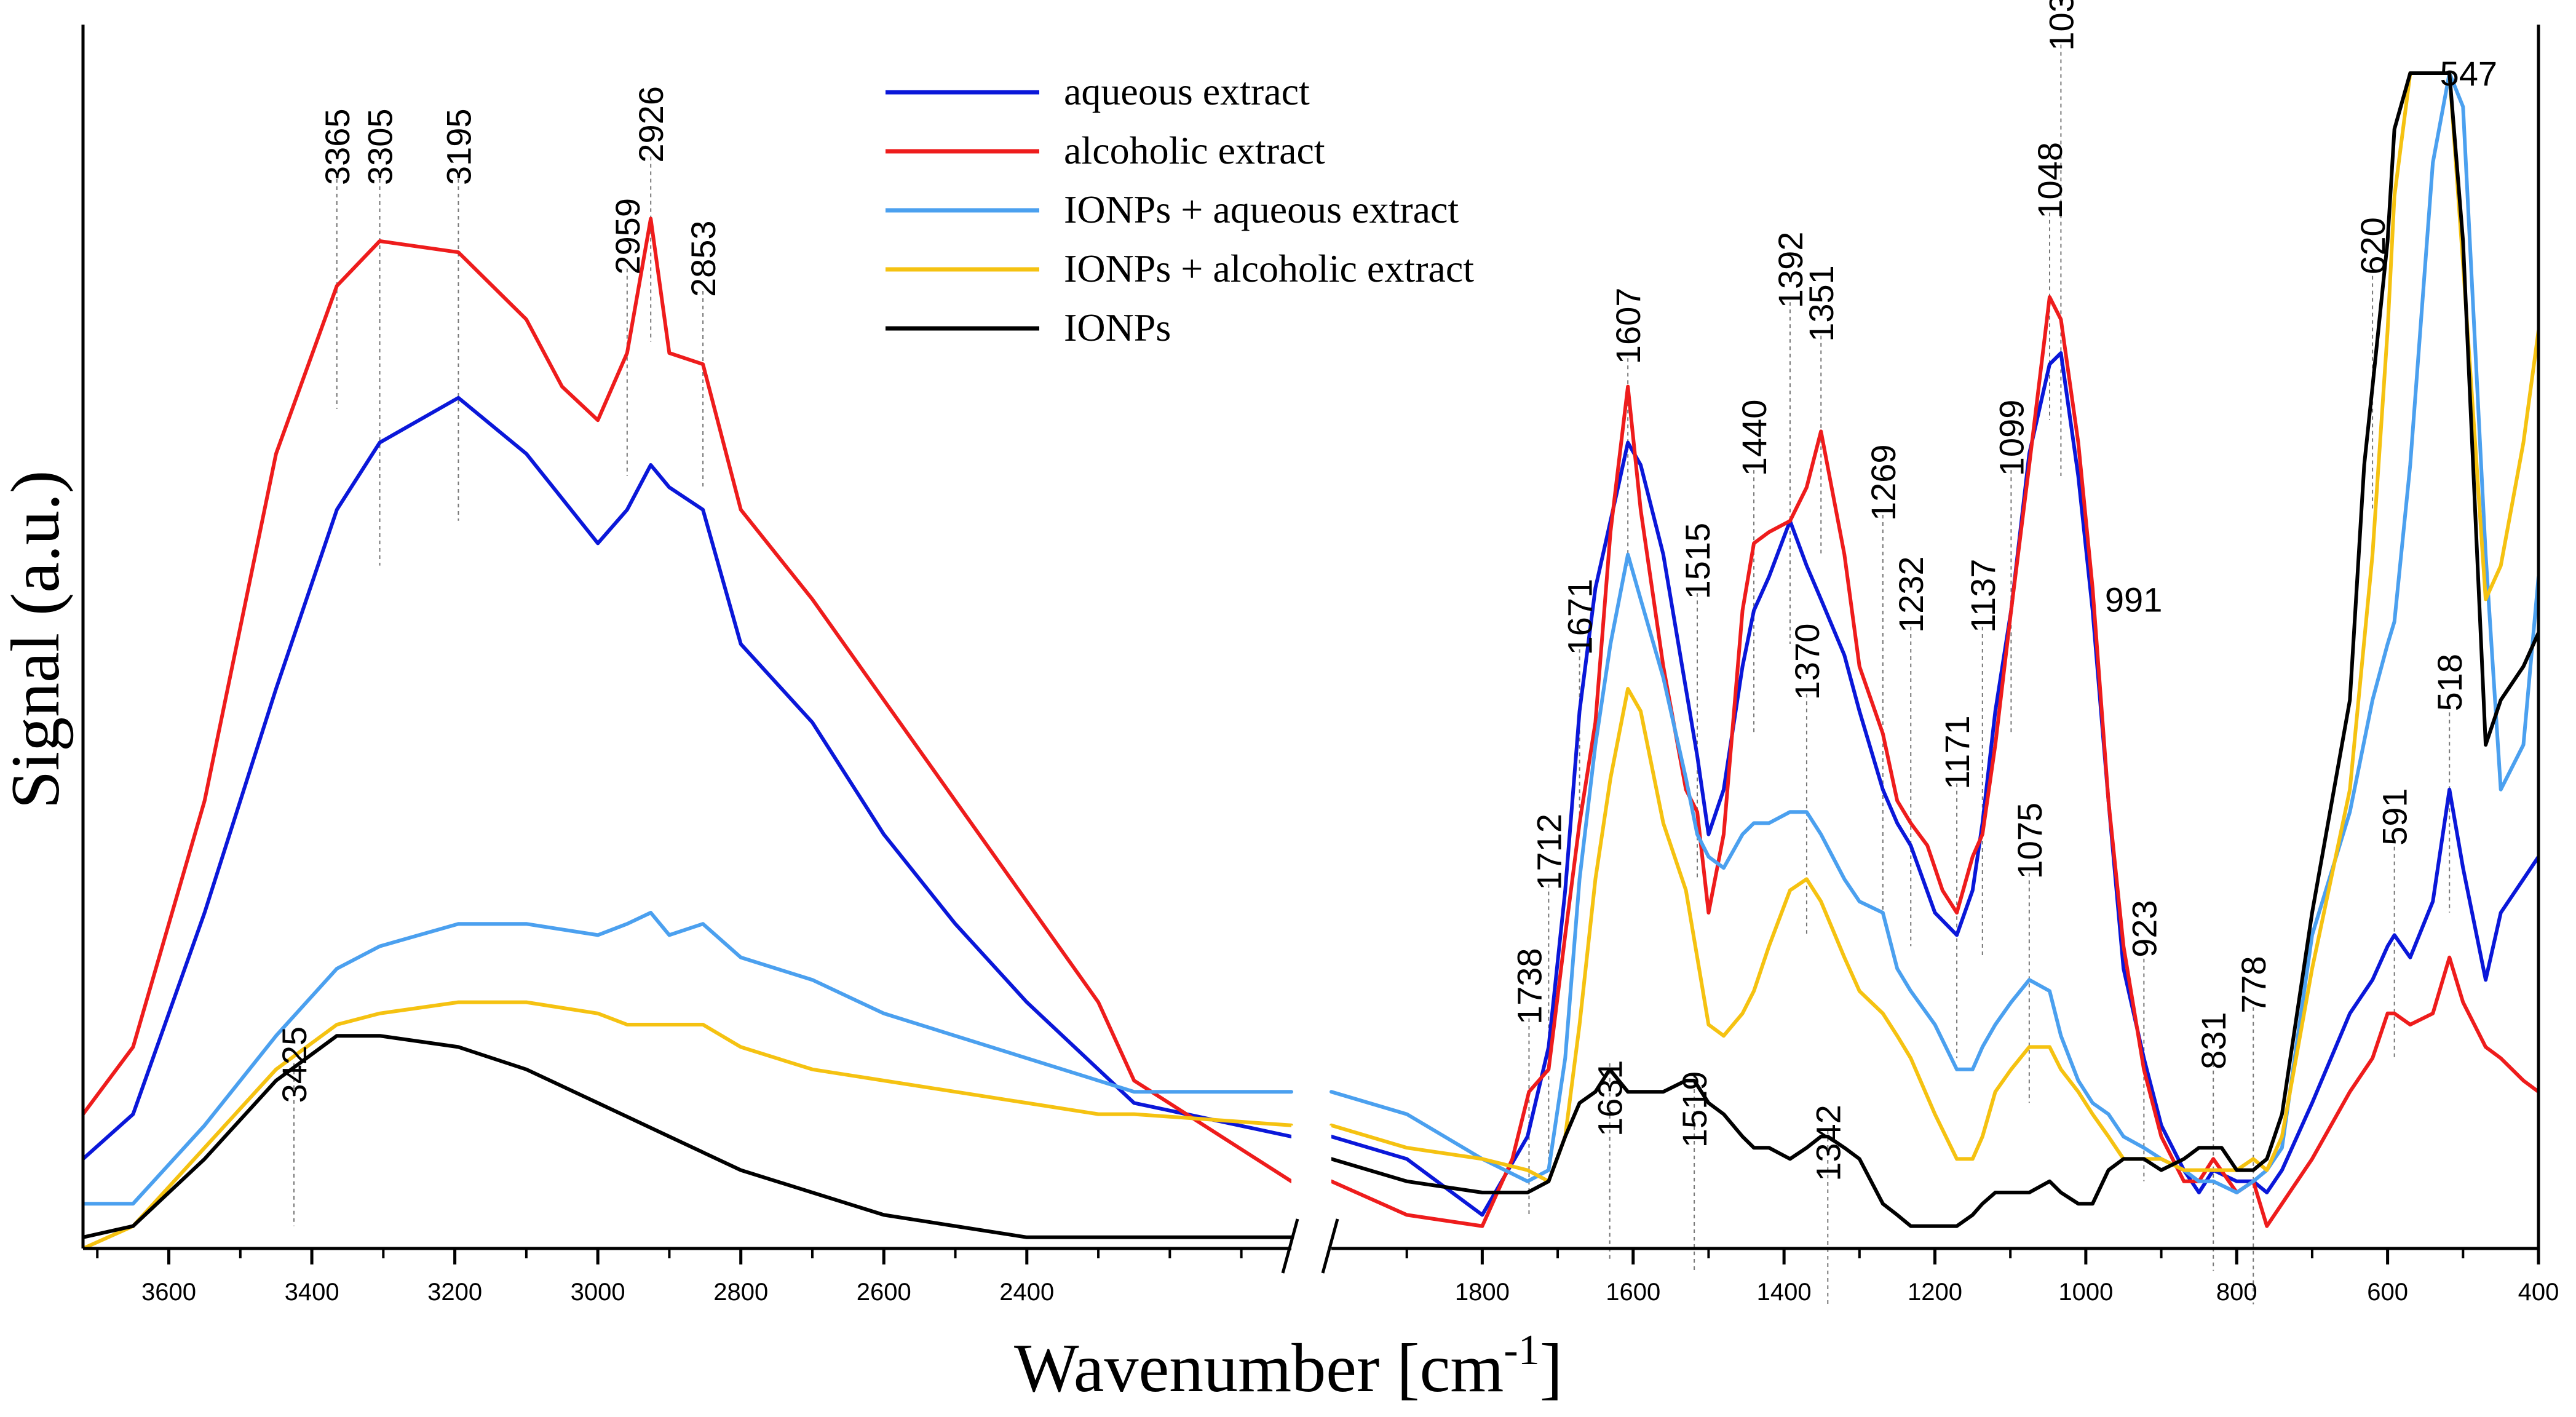 The width and height of the screenshot is (2576, 1417). I want to click on x-tick-label-3400: 3400, so click(312, 1292).